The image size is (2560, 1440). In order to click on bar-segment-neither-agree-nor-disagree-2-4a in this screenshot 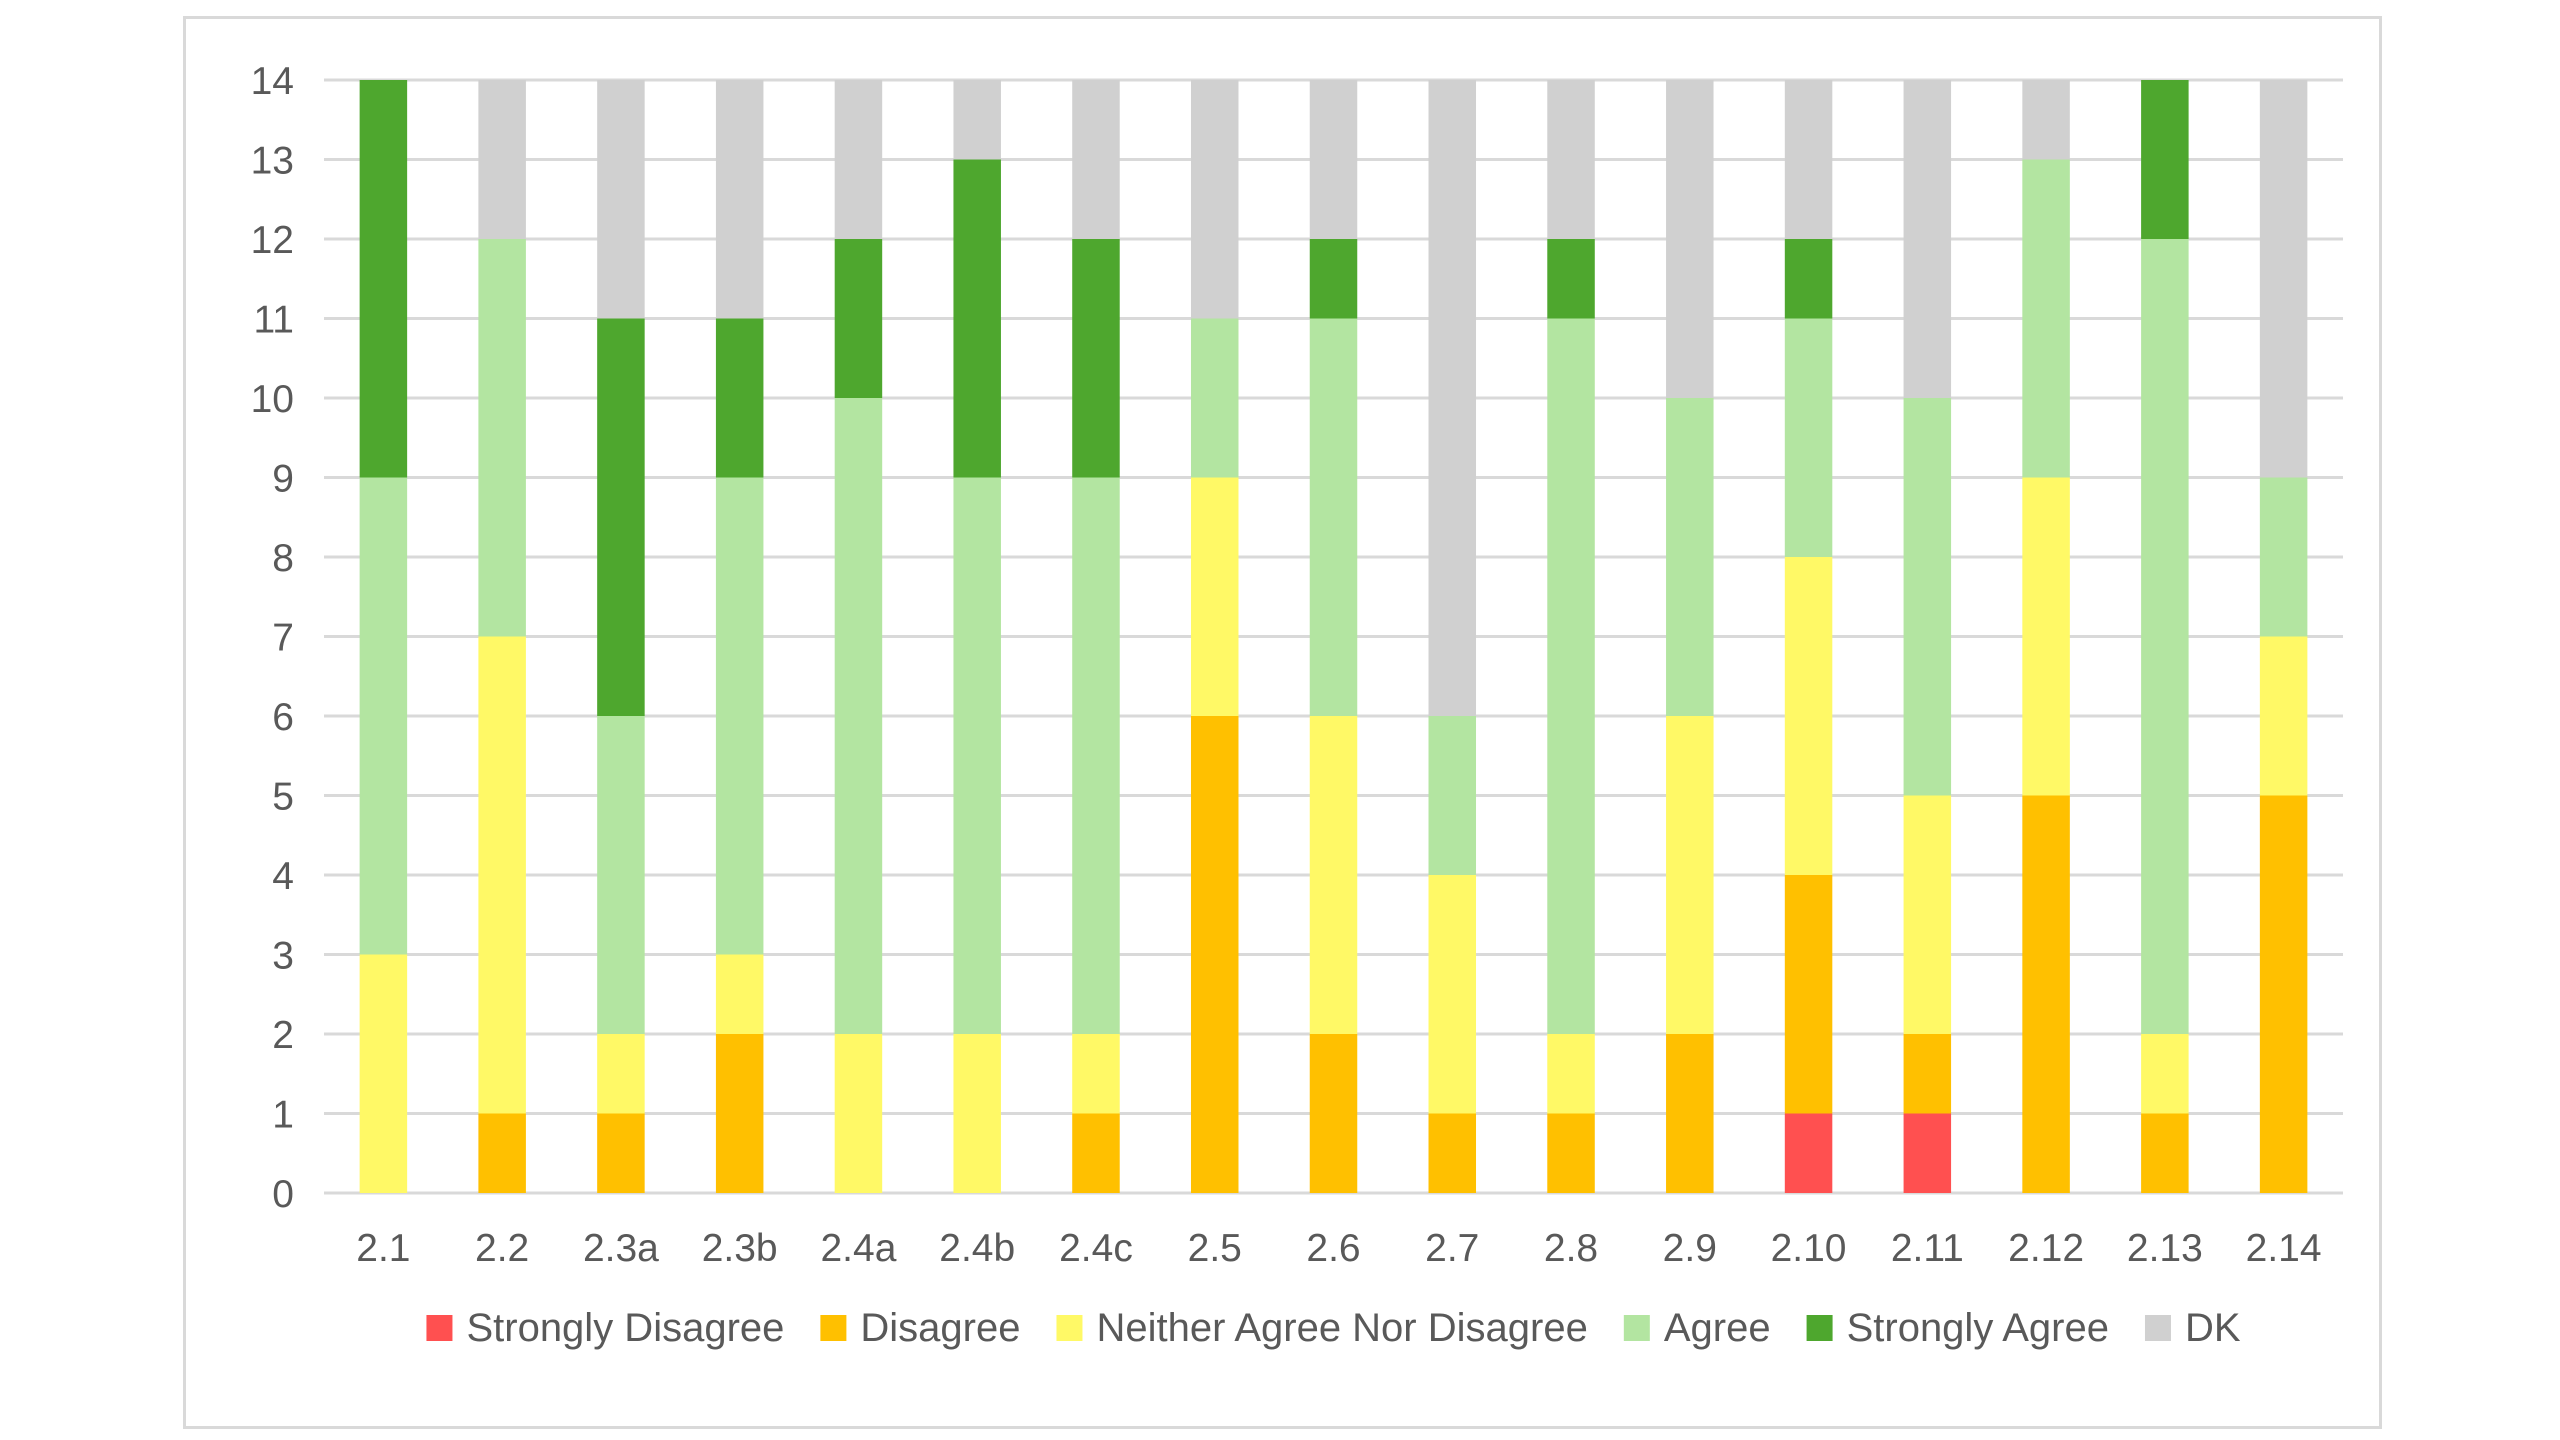, I will do `click(858, 1113)`.